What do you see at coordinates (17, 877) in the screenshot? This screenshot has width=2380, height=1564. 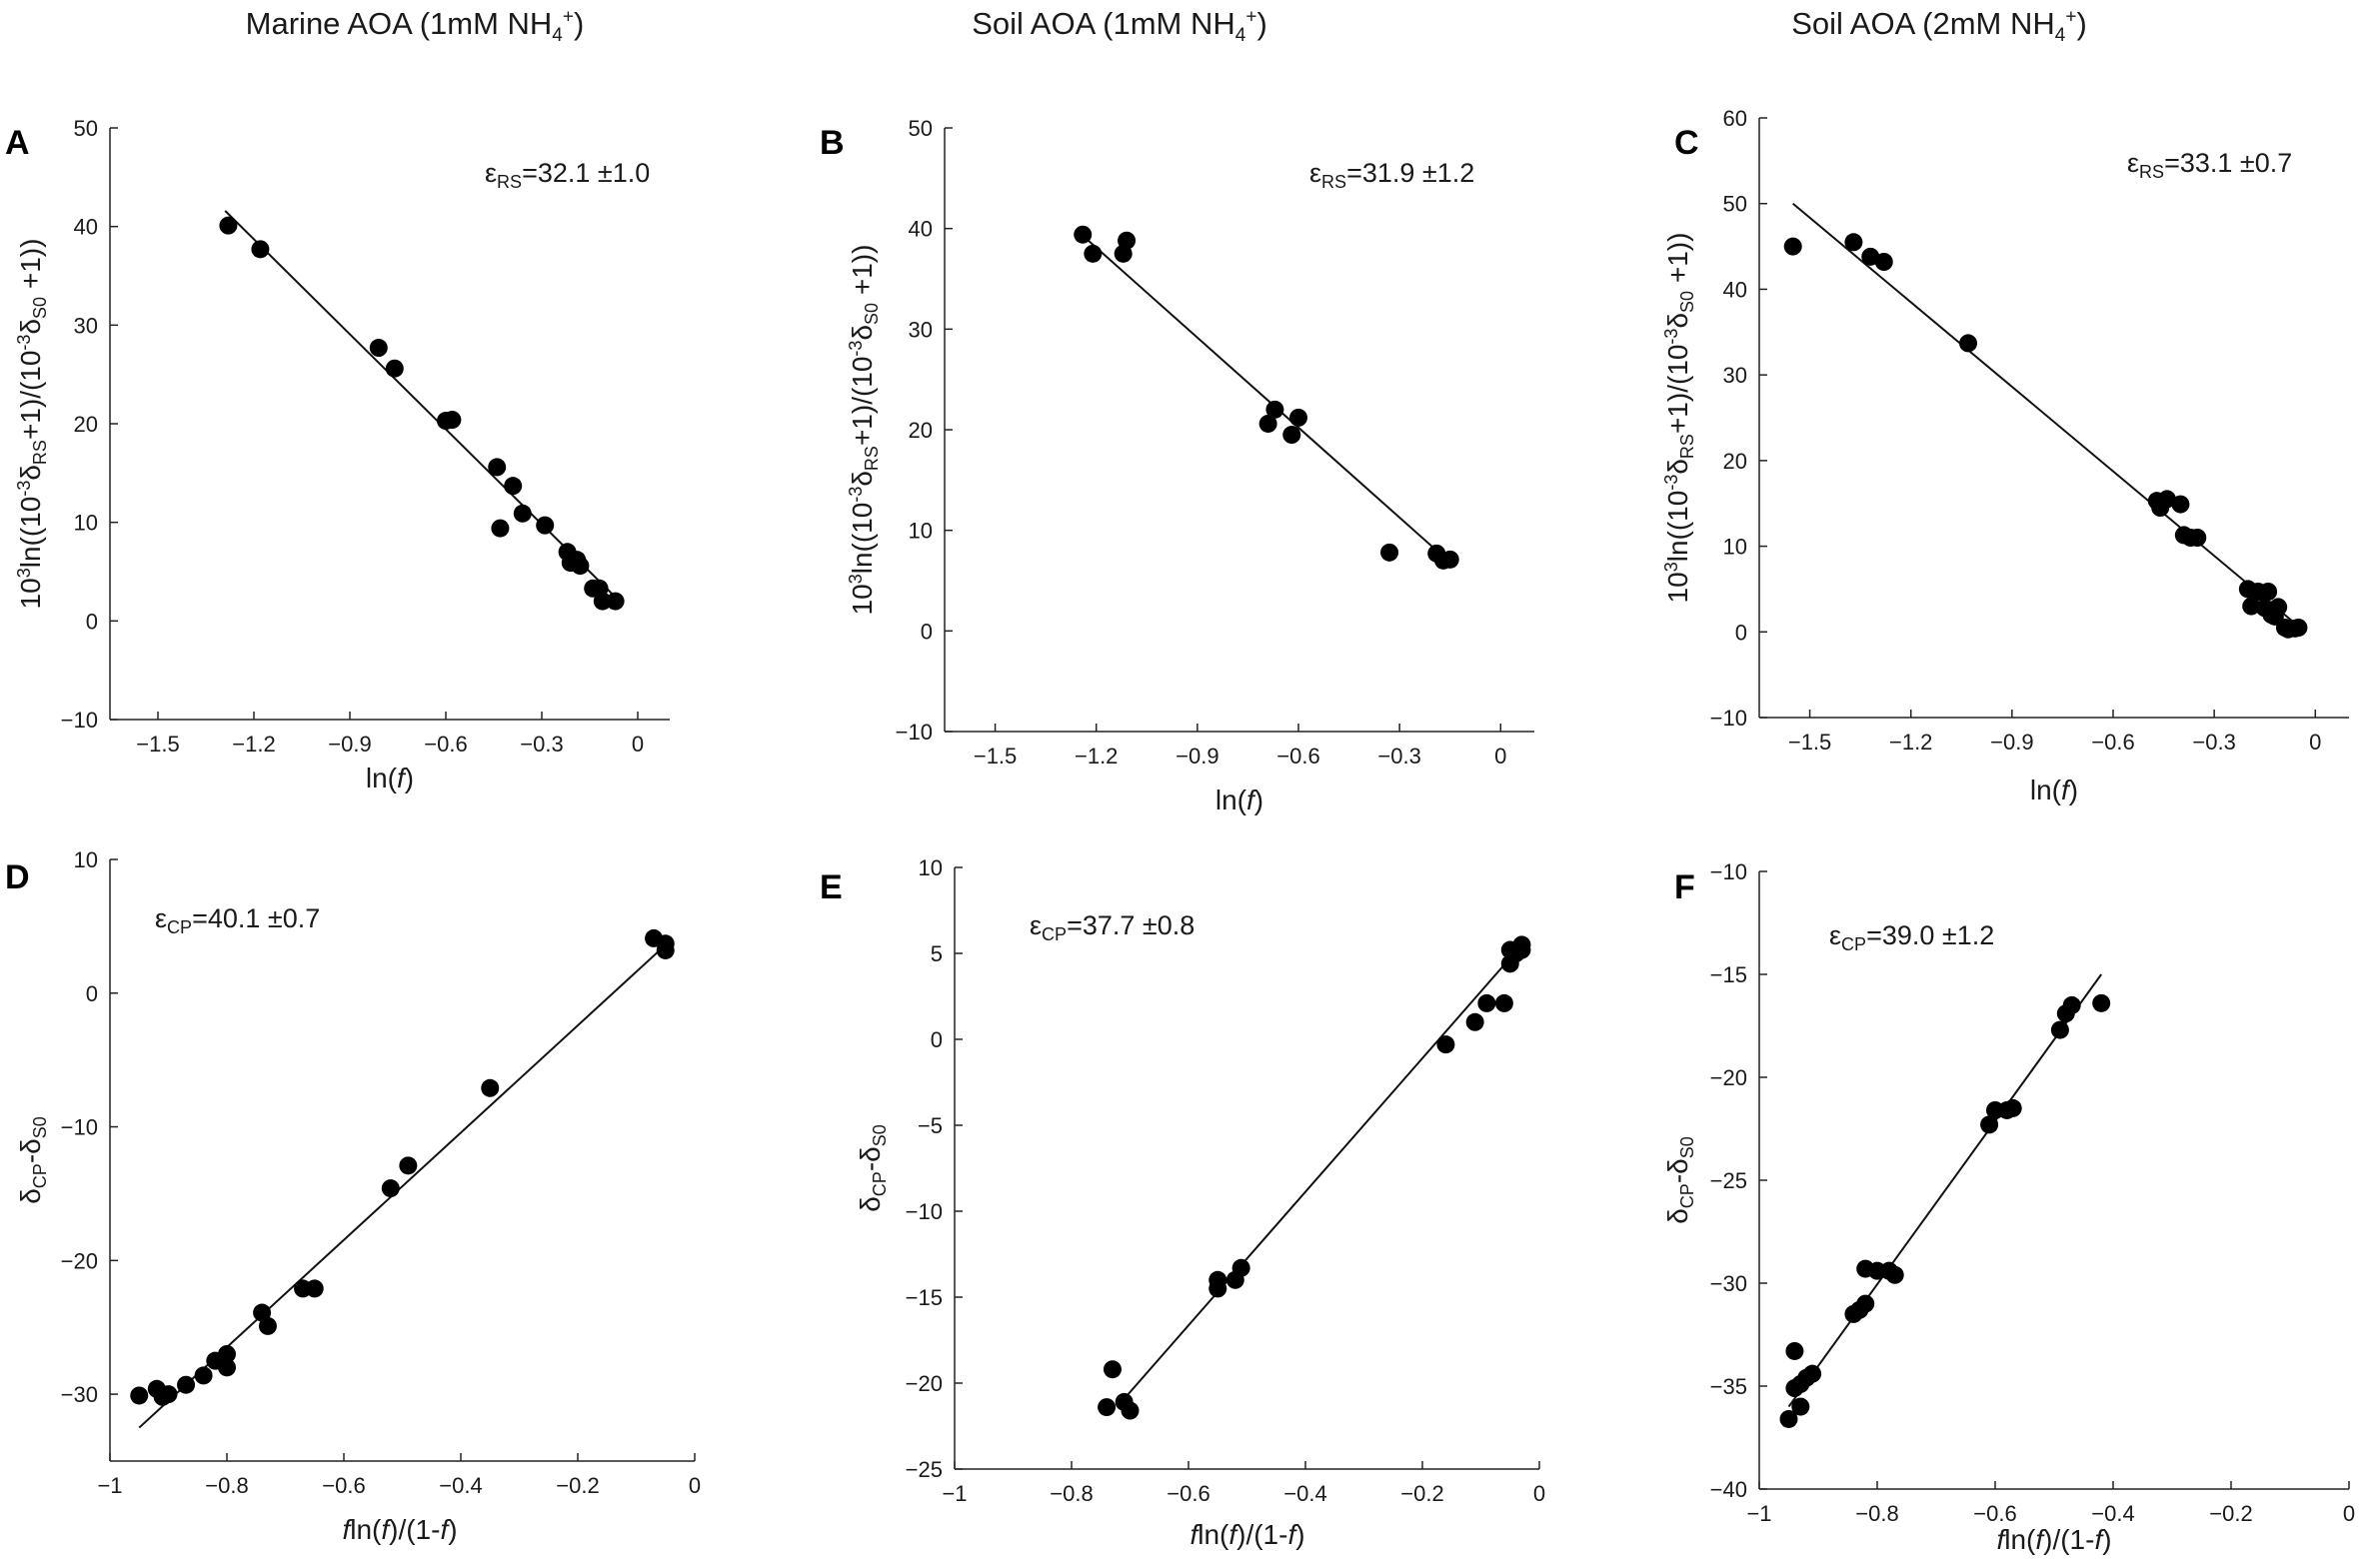 I see `panel-letter: D` at bounding box center [17, 877].